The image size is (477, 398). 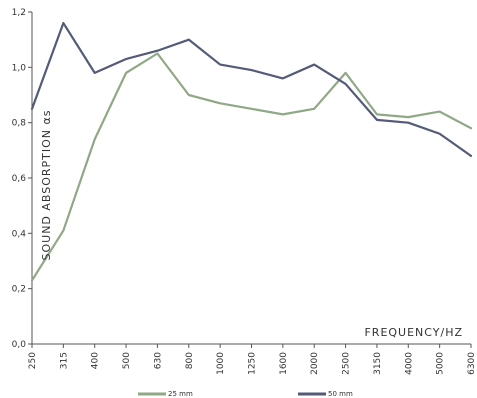 I want to click on x-tick-label: 4000, so click(x=409, y=363).